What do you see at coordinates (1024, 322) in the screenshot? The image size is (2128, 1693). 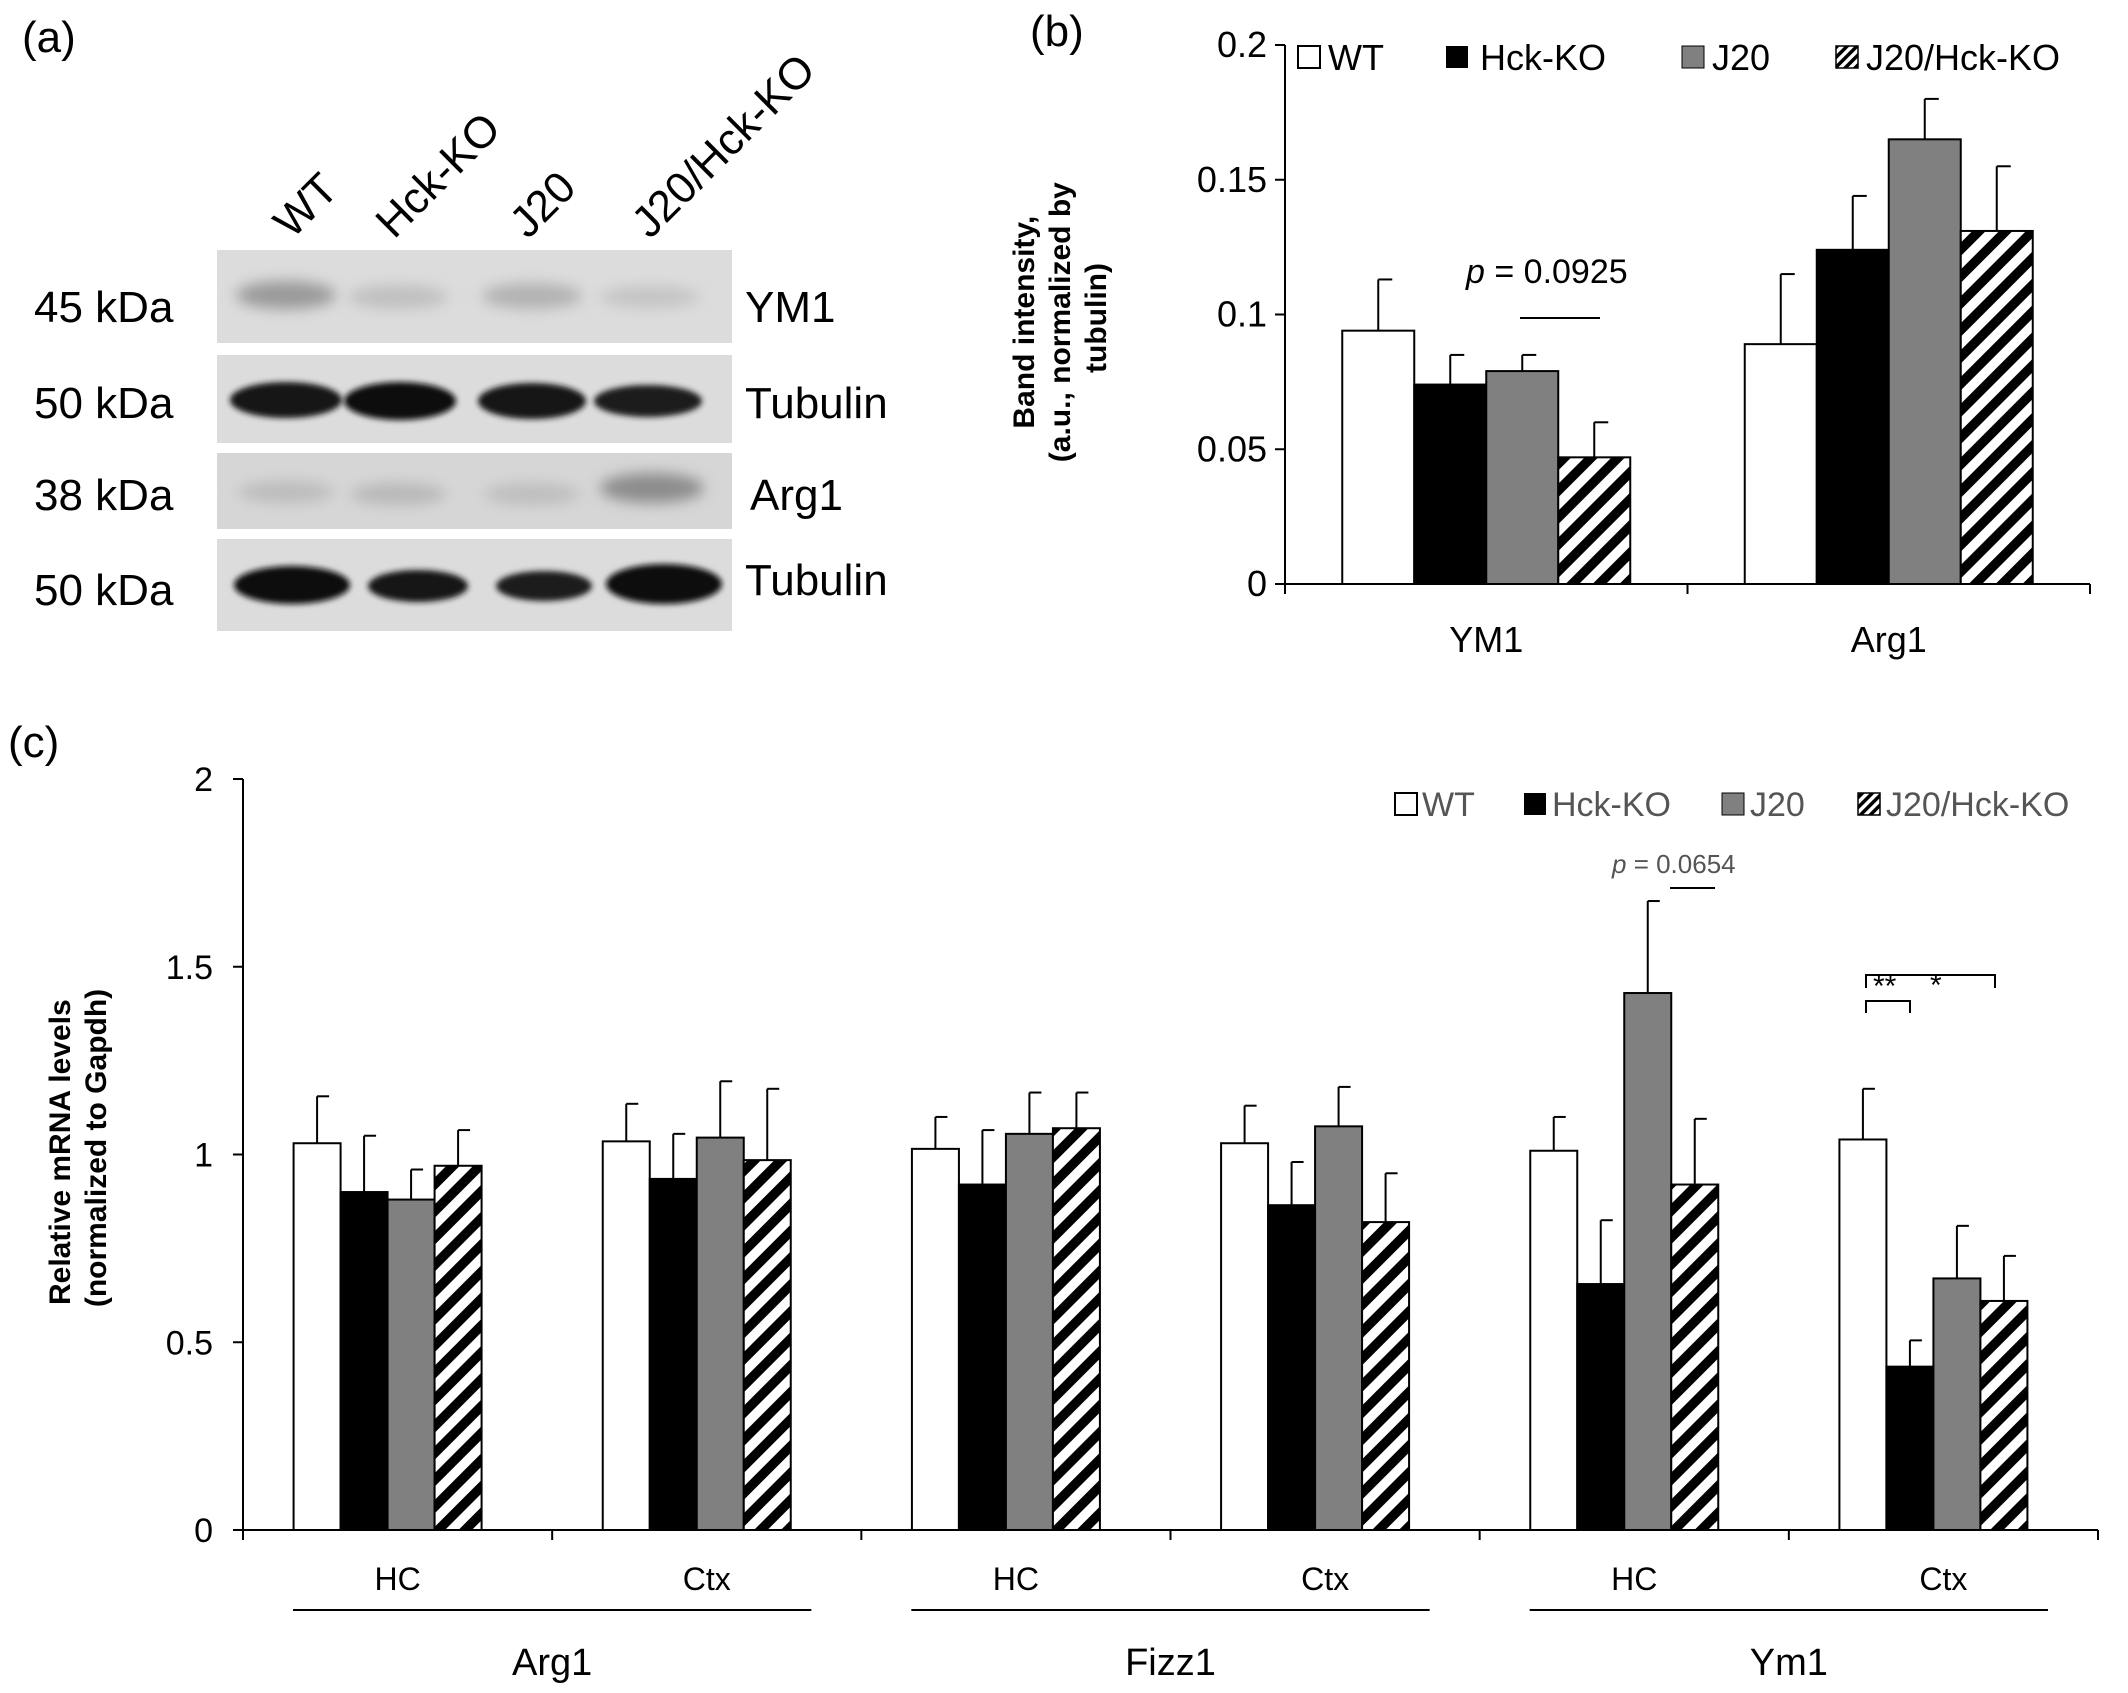 I see `panel-b-y-axis-title-line-1: Band intensity,` at bounding box center [1024, 322].